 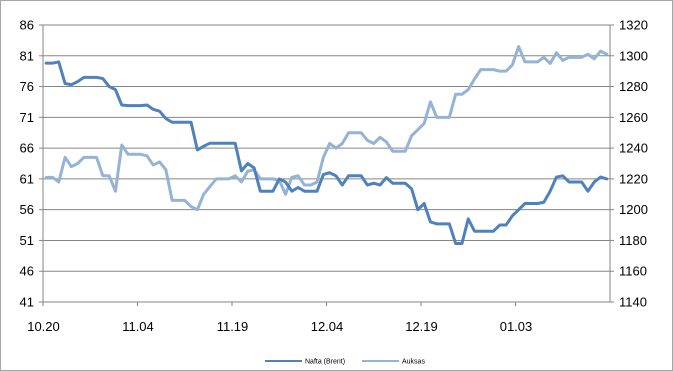 I want to click on y-right-tick-label: 1220, so click(x=633, y=178).